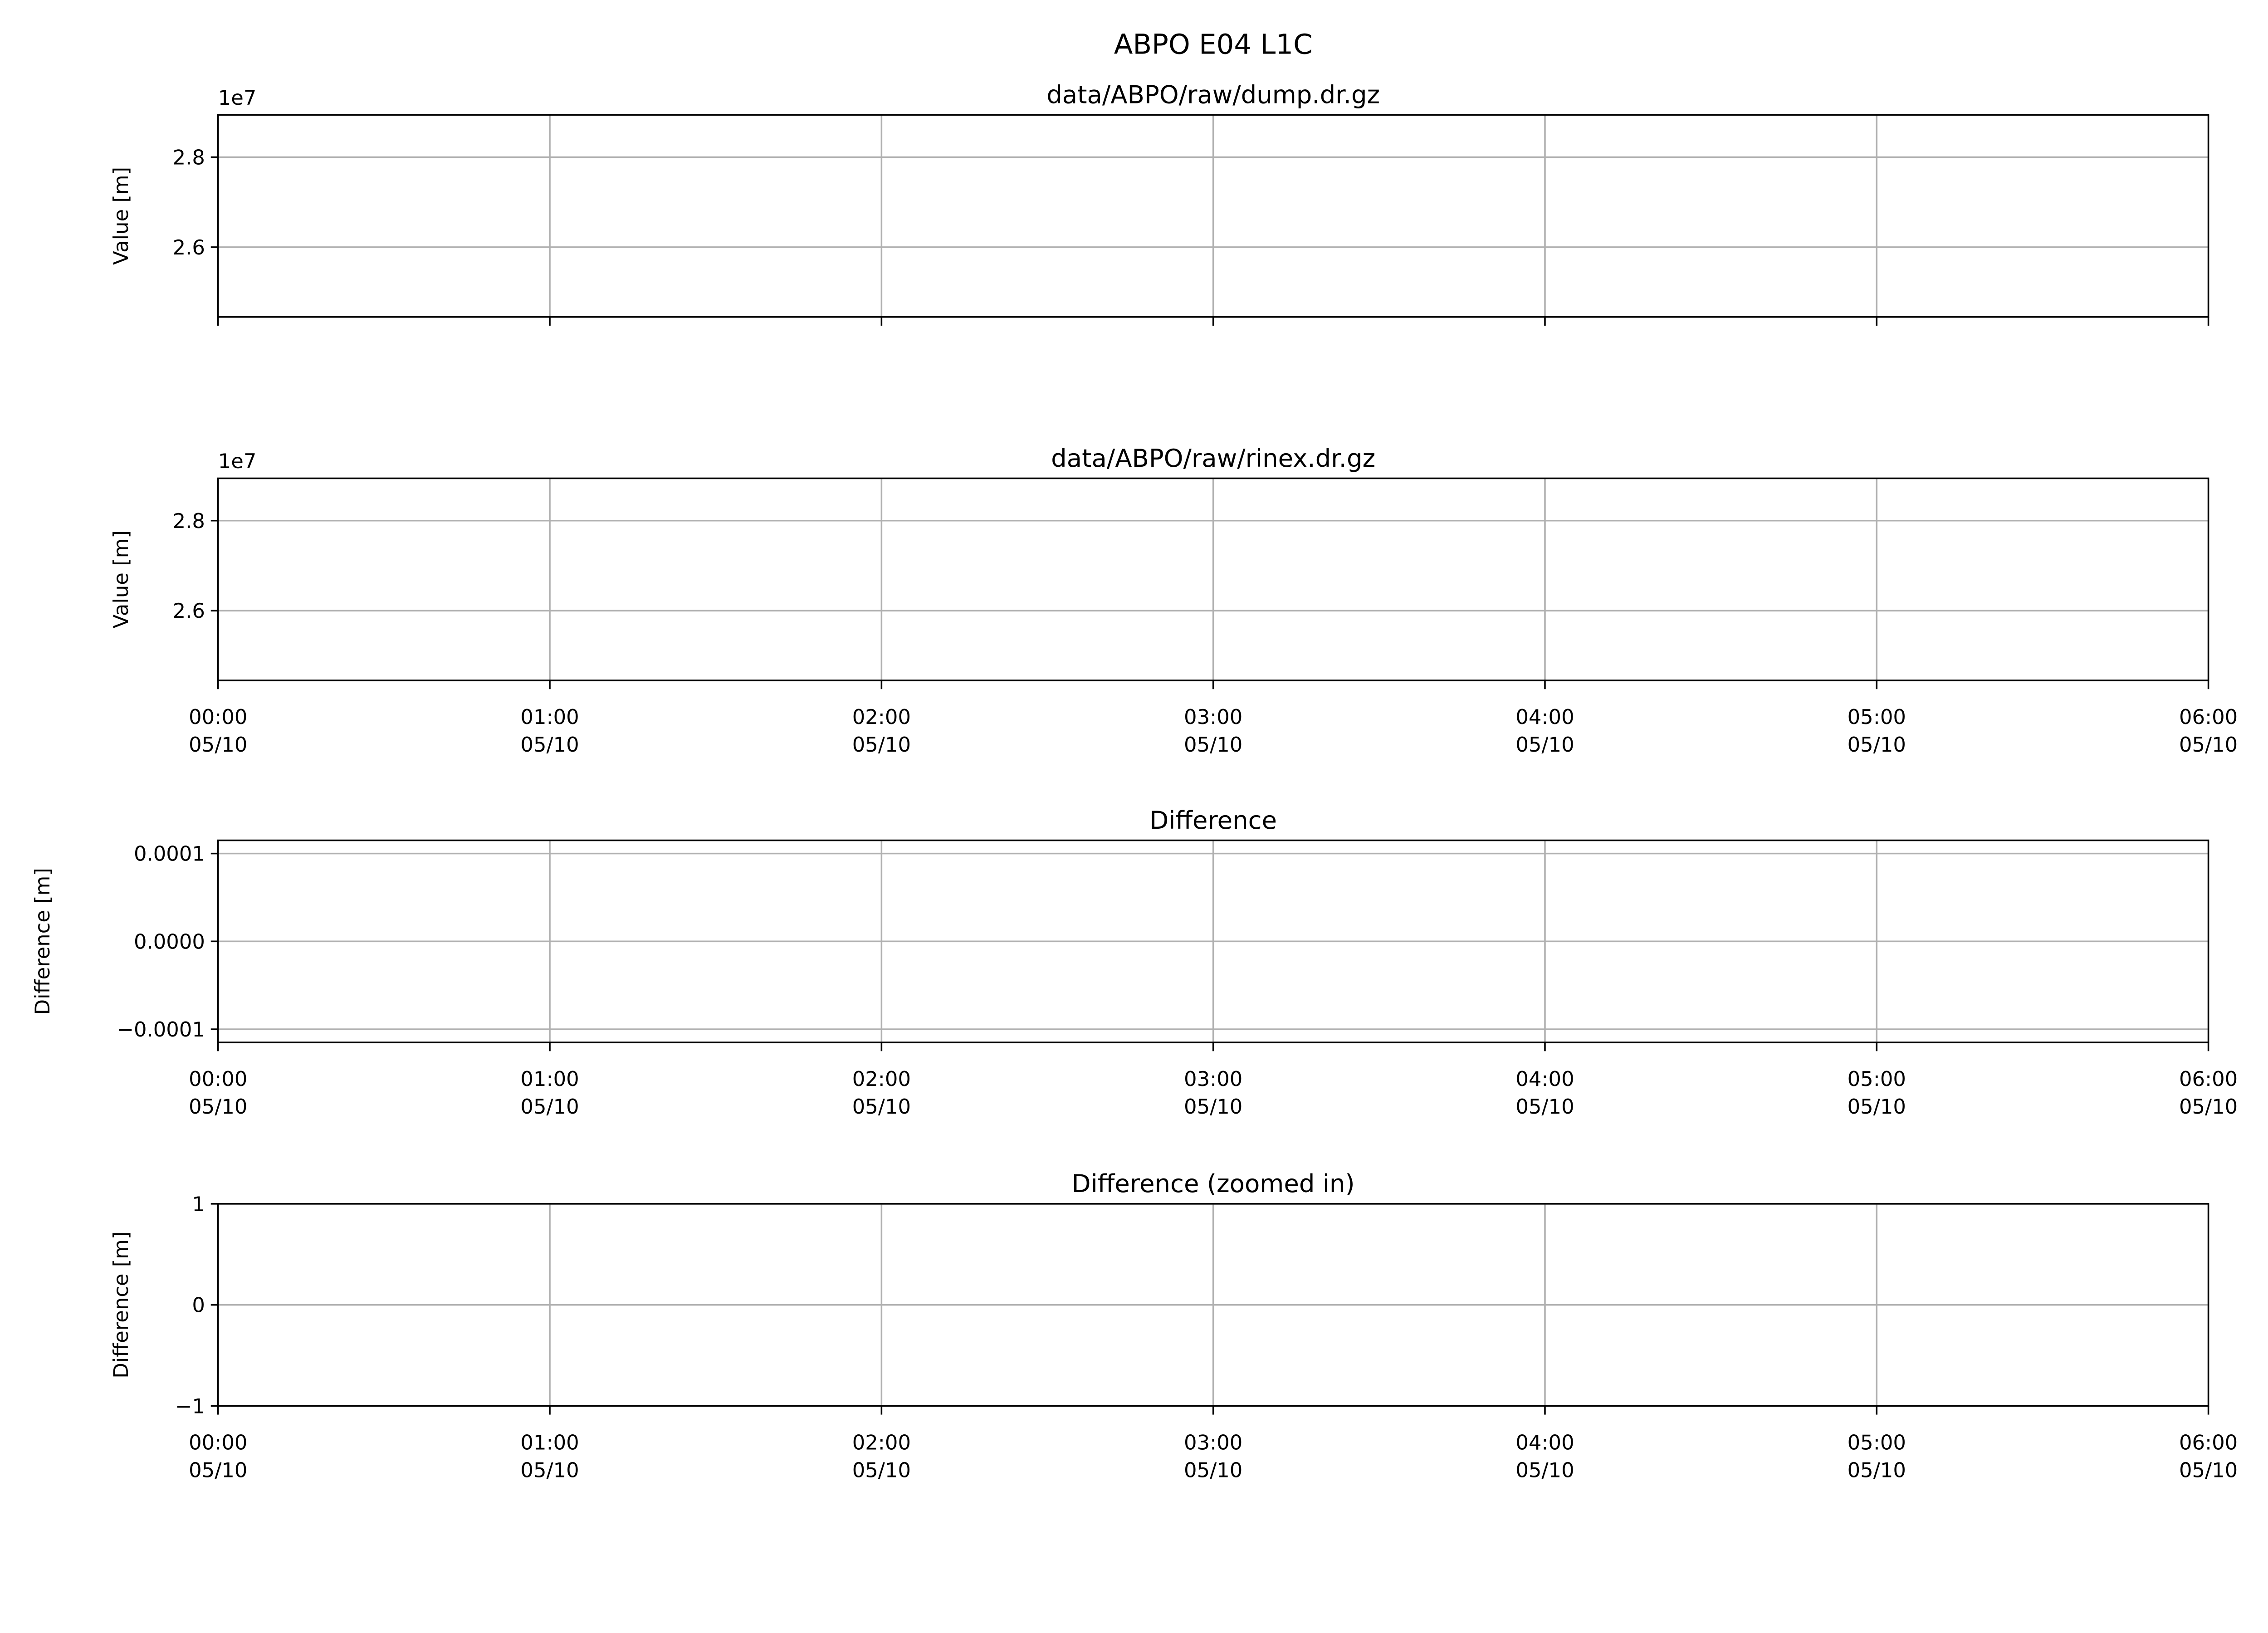 The image size is (2268, 1633). I want to click on y-tick-label: 0, so click(199, 1305).